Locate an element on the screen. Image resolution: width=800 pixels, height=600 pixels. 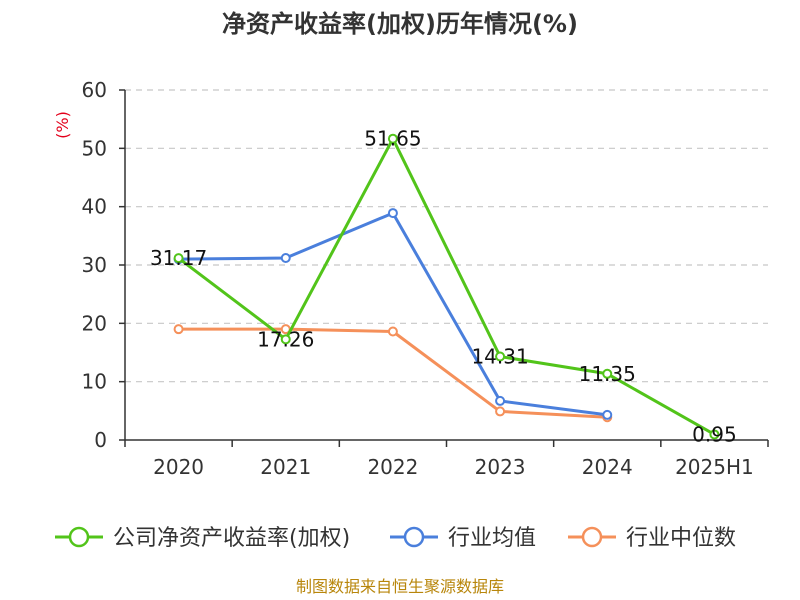
legend-item: 公司净资产收益率(加权) is located at coordinates (202, 538).